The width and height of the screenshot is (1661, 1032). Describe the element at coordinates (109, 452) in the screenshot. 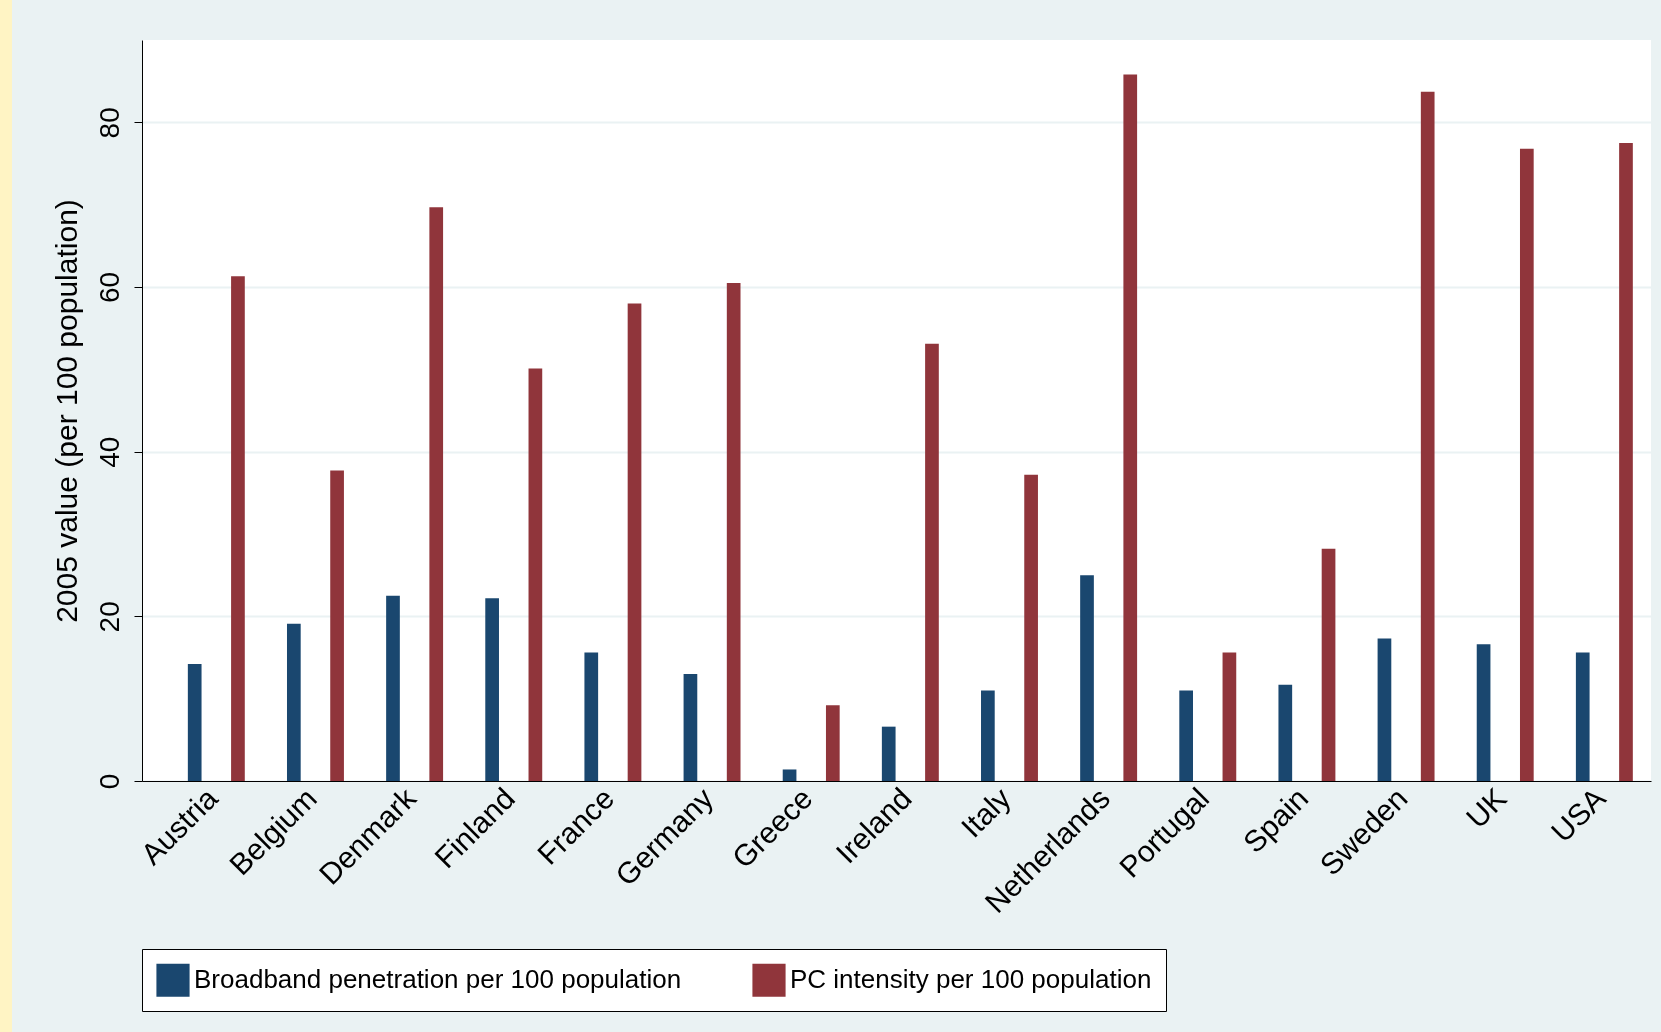

I see `y-tick-label: 40` at that location.